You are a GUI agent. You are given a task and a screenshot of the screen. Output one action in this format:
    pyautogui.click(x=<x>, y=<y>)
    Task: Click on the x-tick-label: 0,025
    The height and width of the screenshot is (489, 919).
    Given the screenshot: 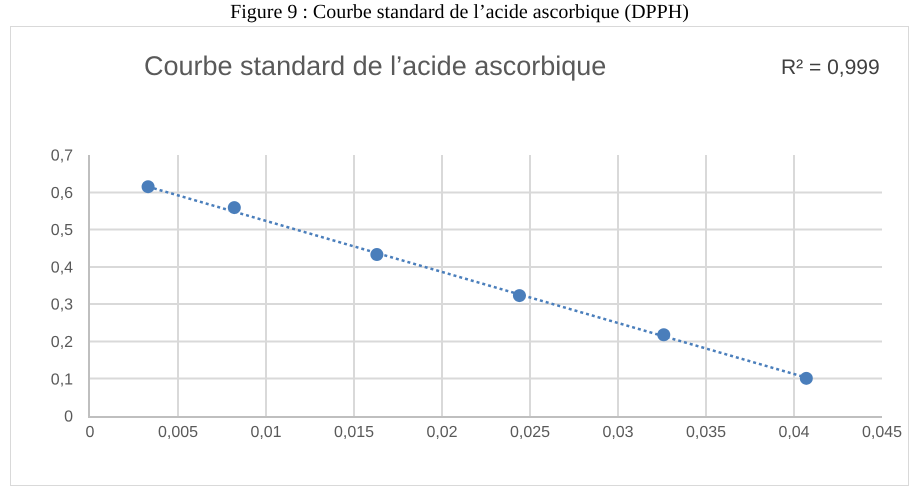 What is the action you would take?
    pyautogui.click(x=530, y=432)
    